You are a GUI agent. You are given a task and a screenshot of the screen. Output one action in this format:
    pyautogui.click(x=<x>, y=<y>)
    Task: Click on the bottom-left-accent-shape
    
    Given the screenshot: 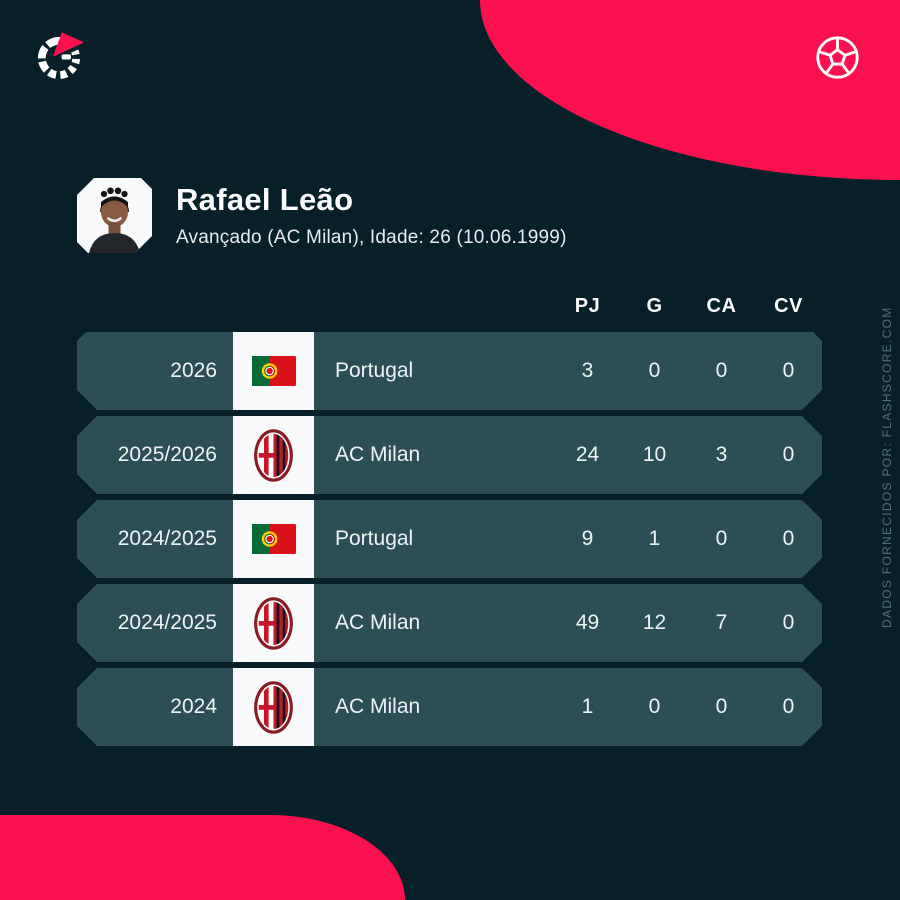 What is the action you would take?
    pyautogui.click(x=202, y=857)
    